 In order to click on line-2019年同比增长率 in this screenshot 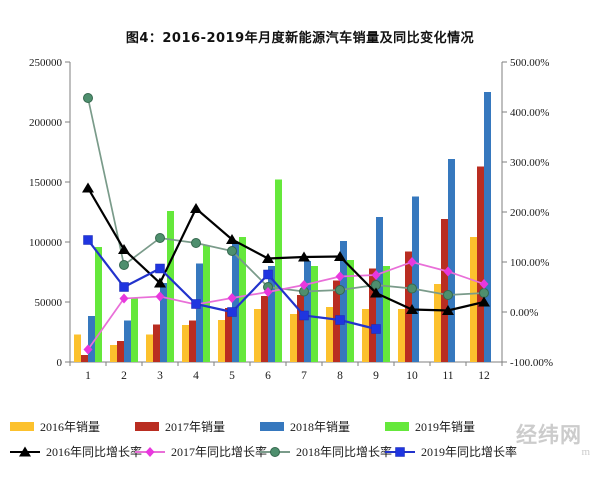, I will do `click(232, 284)`.